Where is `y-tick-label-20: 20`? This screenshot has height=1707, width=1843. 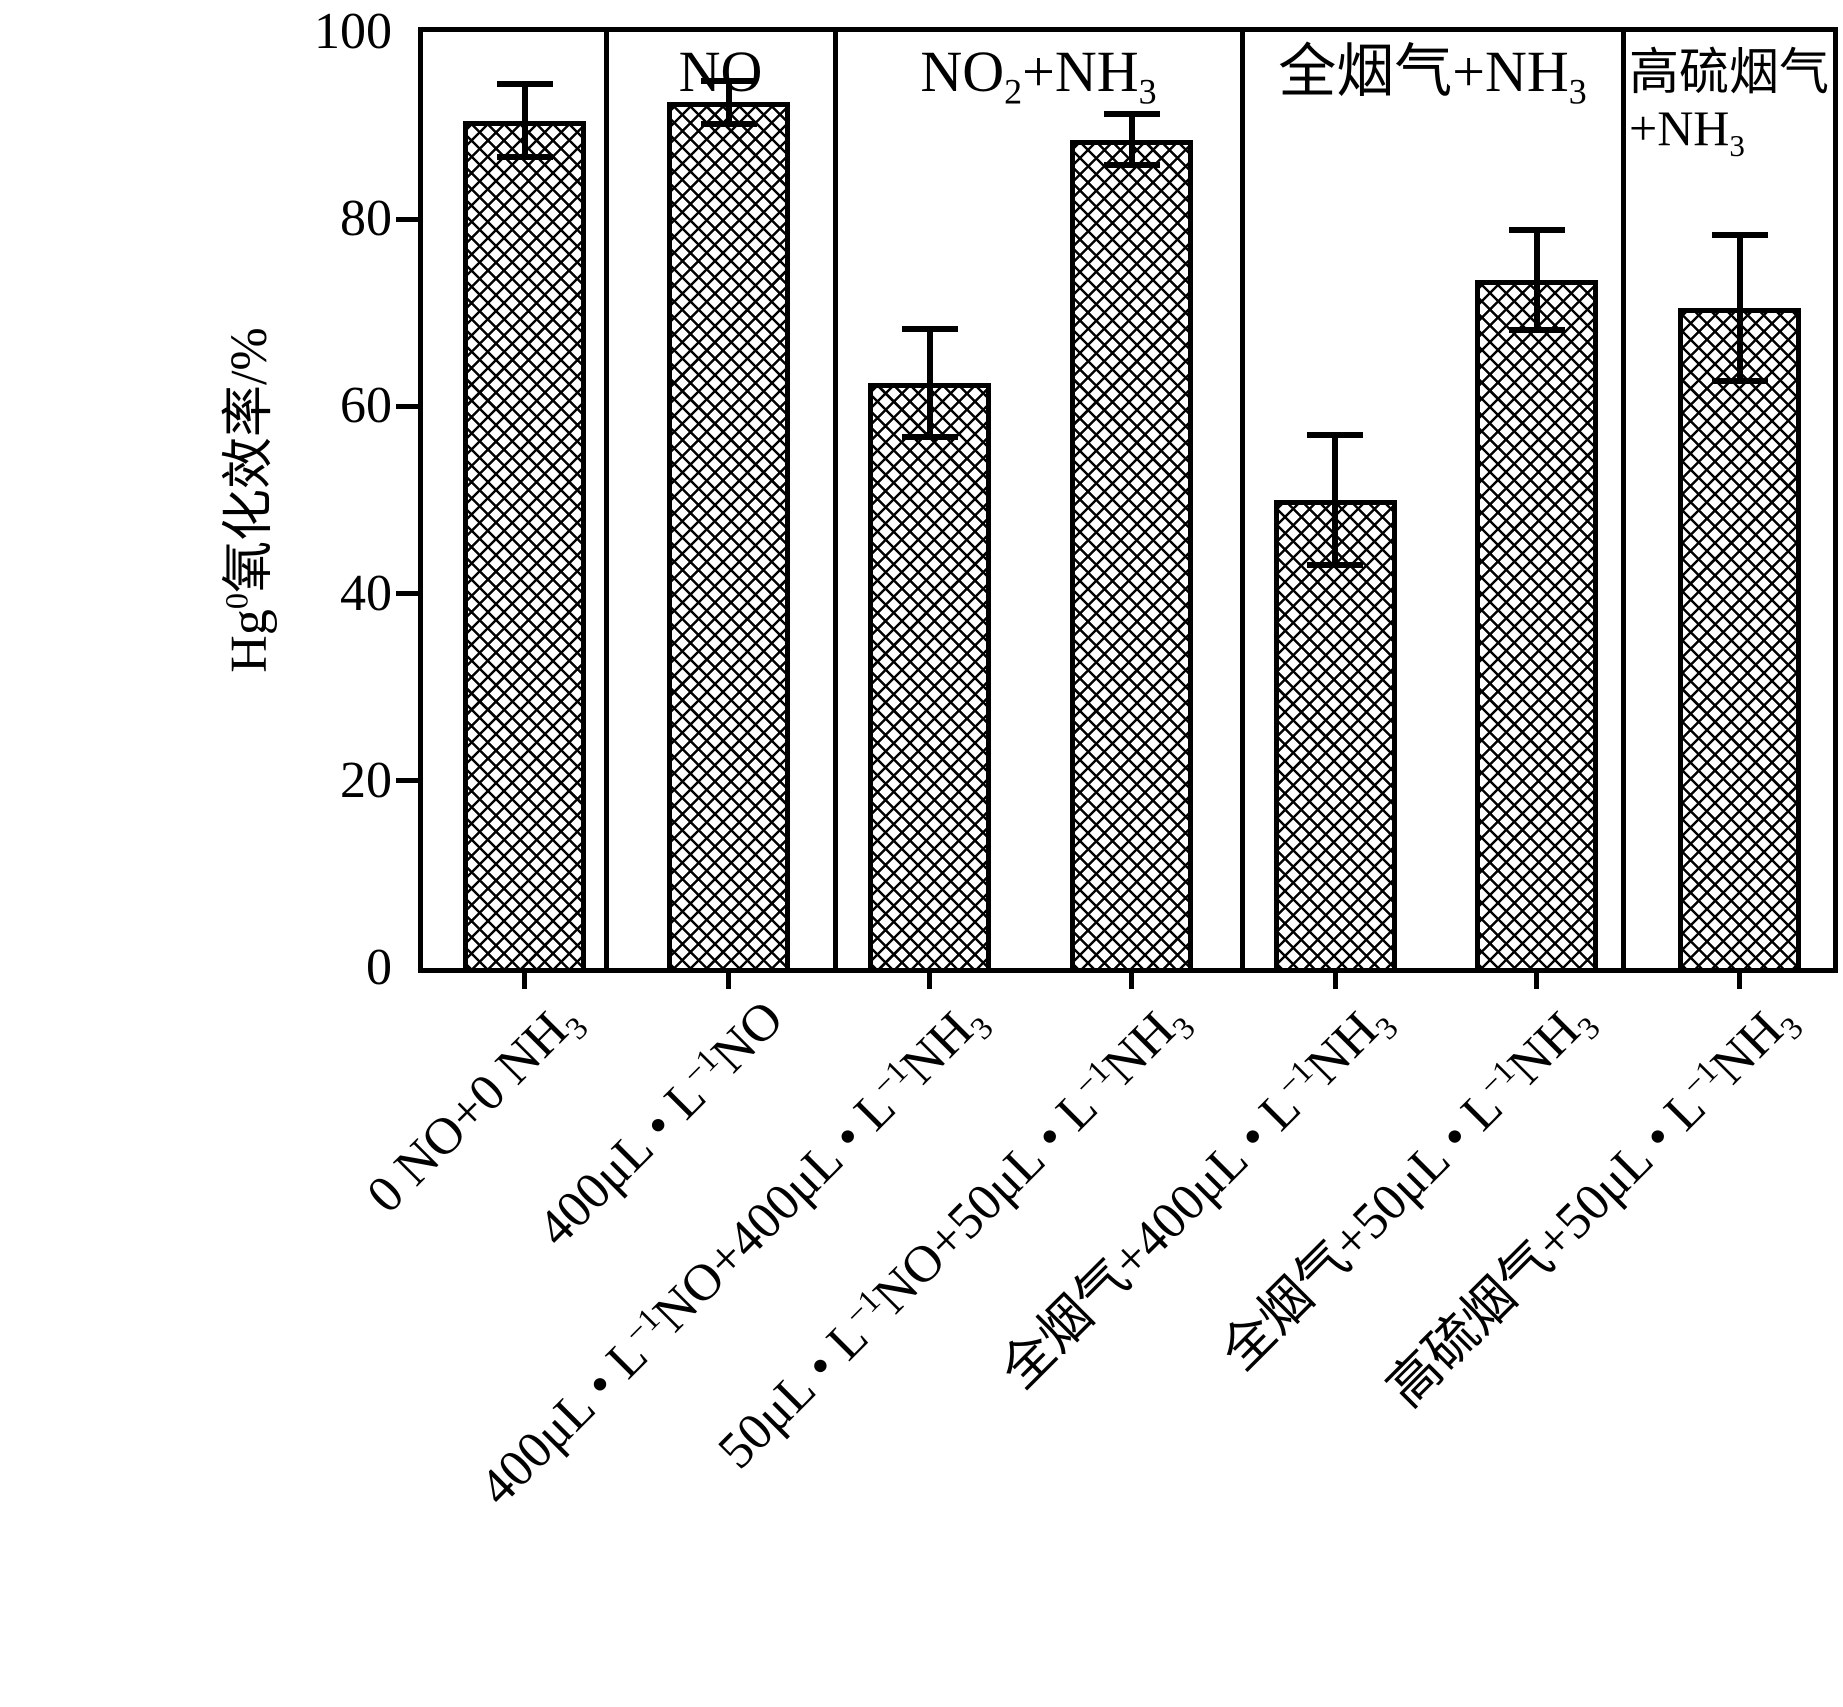
y-tick-label-20: 20 is located at coordinates (366, 780).